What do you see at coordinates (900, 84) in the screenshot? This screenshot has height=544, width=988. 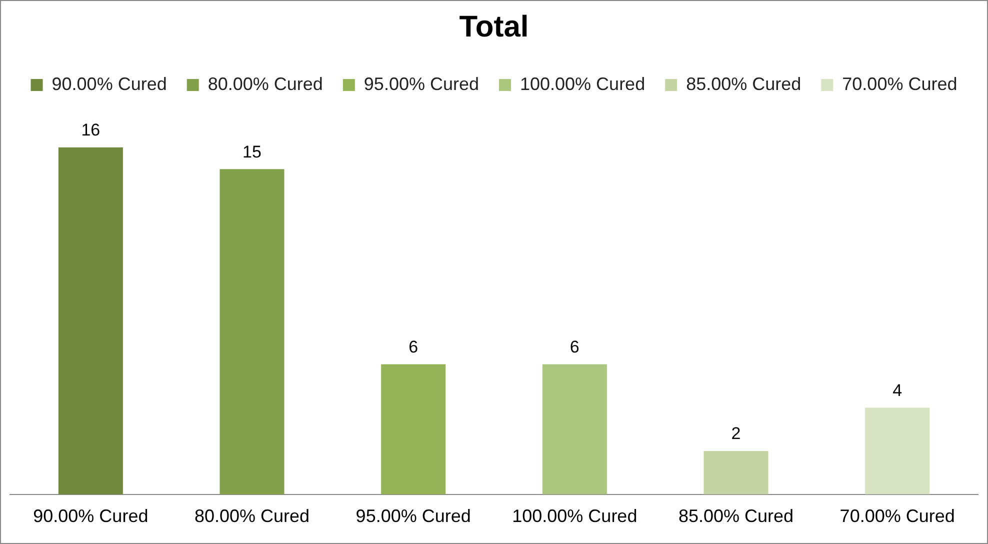 I see `legend-label: 70.00% Cured` at bounding box center [900, 84].